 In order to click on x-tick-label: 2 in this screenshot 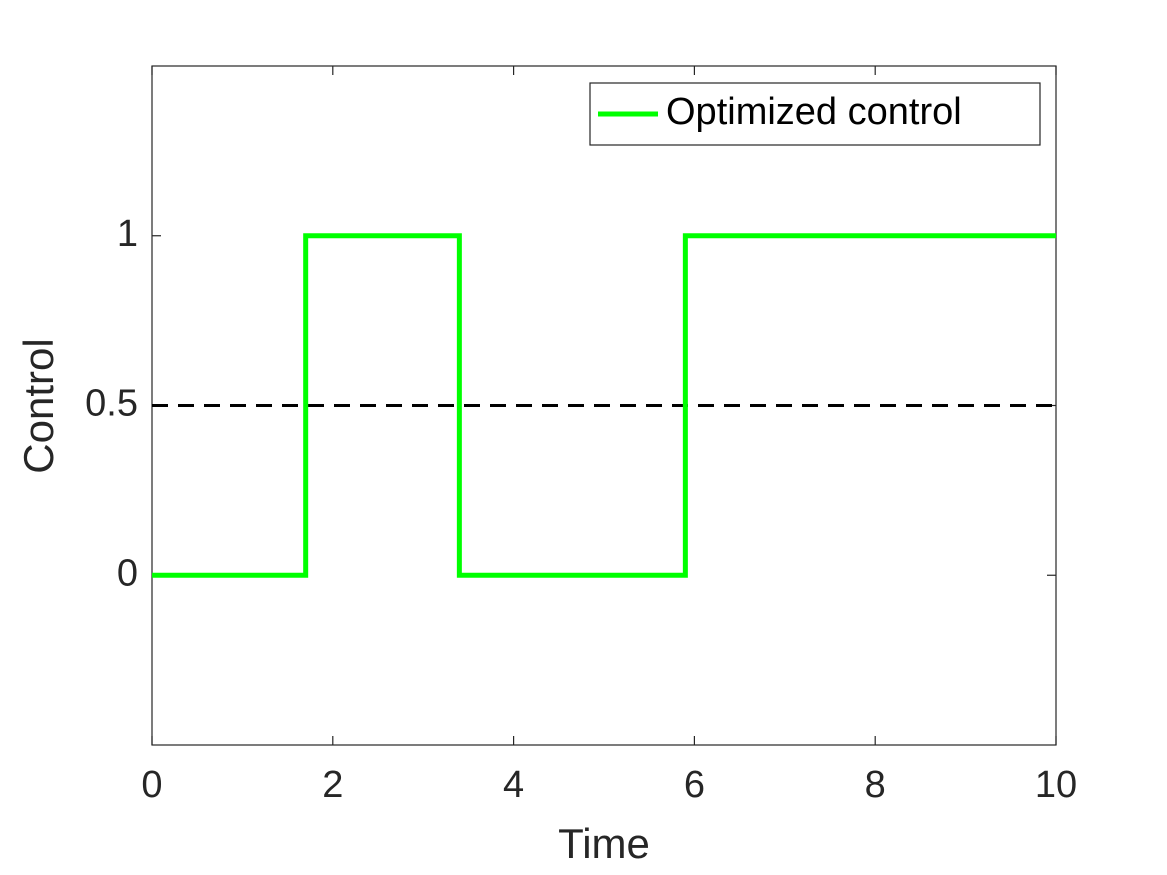, I will do `click(332, 785)`.